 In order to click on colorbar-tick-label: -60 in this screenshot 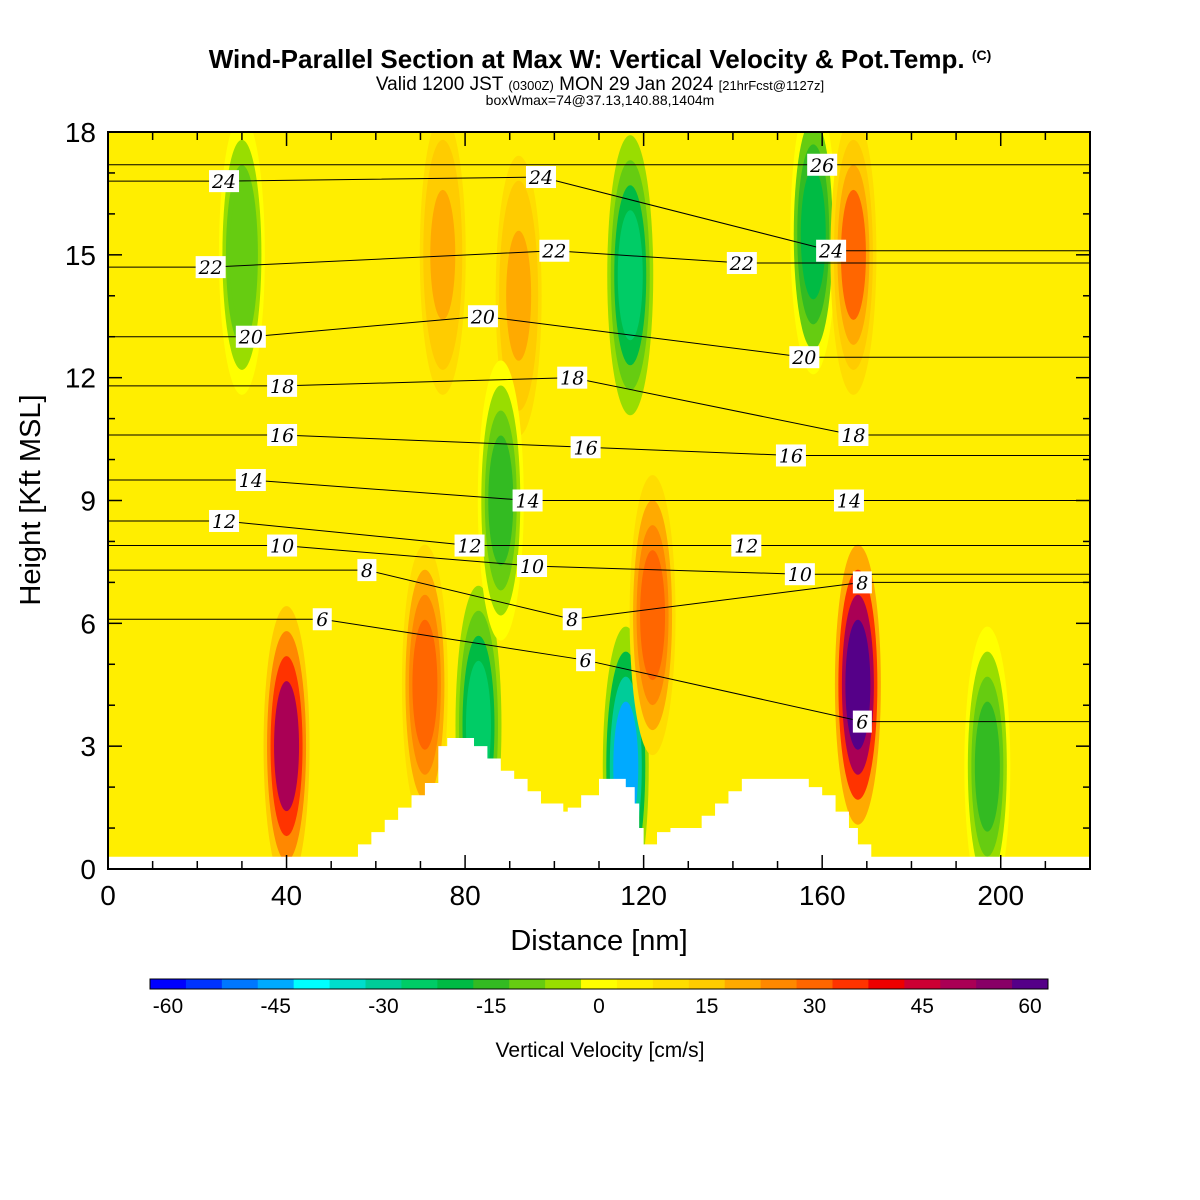, I will do `click(168, 1006)`.